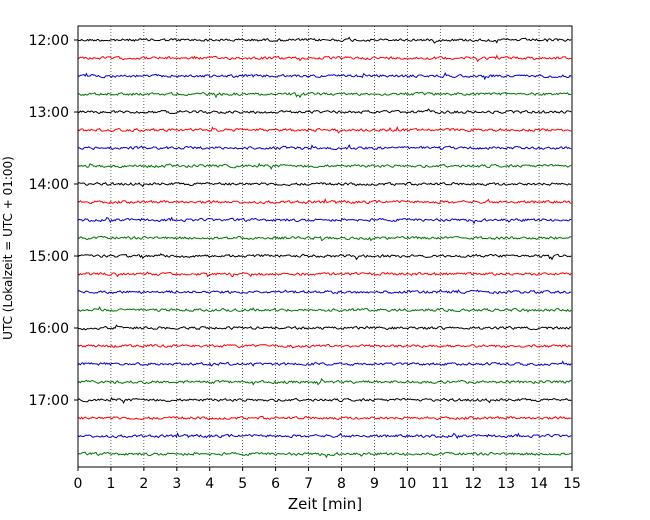 This screenshot has width=650, height=520. I want to click on y-axis: 12:00 13:00 14:00 15:00 16:00 17:00, so click(53, 221).